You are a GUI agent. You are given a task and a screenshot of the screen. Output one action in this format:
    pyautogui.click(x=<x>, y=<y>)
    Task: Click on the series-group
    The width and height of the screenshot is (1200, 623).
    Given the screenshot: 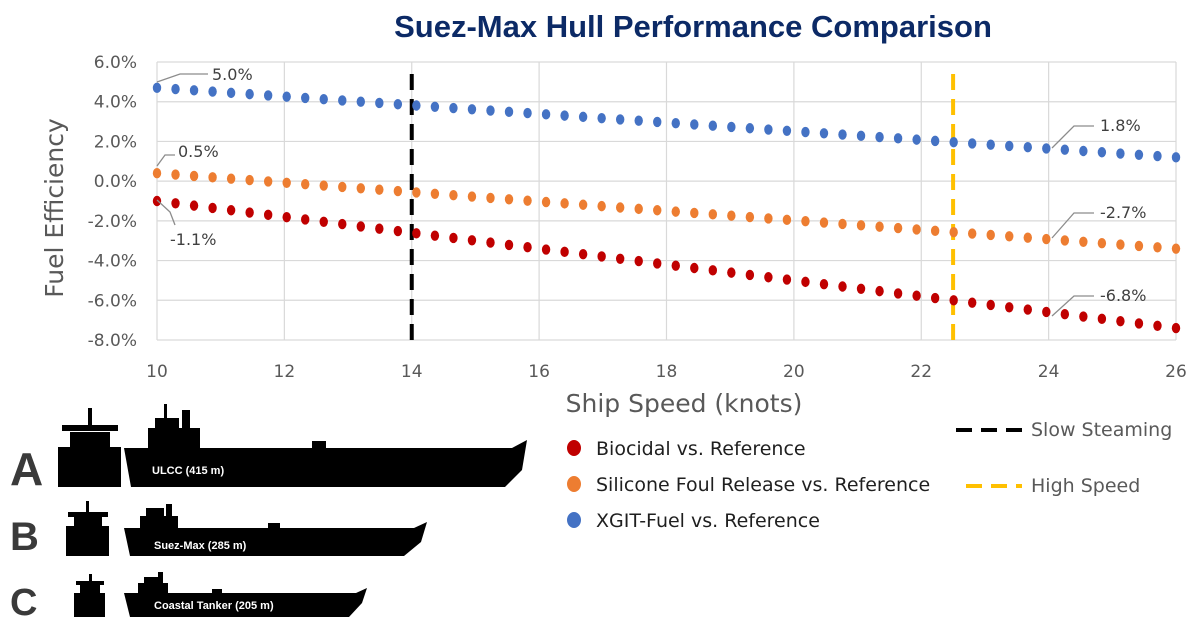 What is the action you would take?
    pyautogui.click(x=666, y=122)
    